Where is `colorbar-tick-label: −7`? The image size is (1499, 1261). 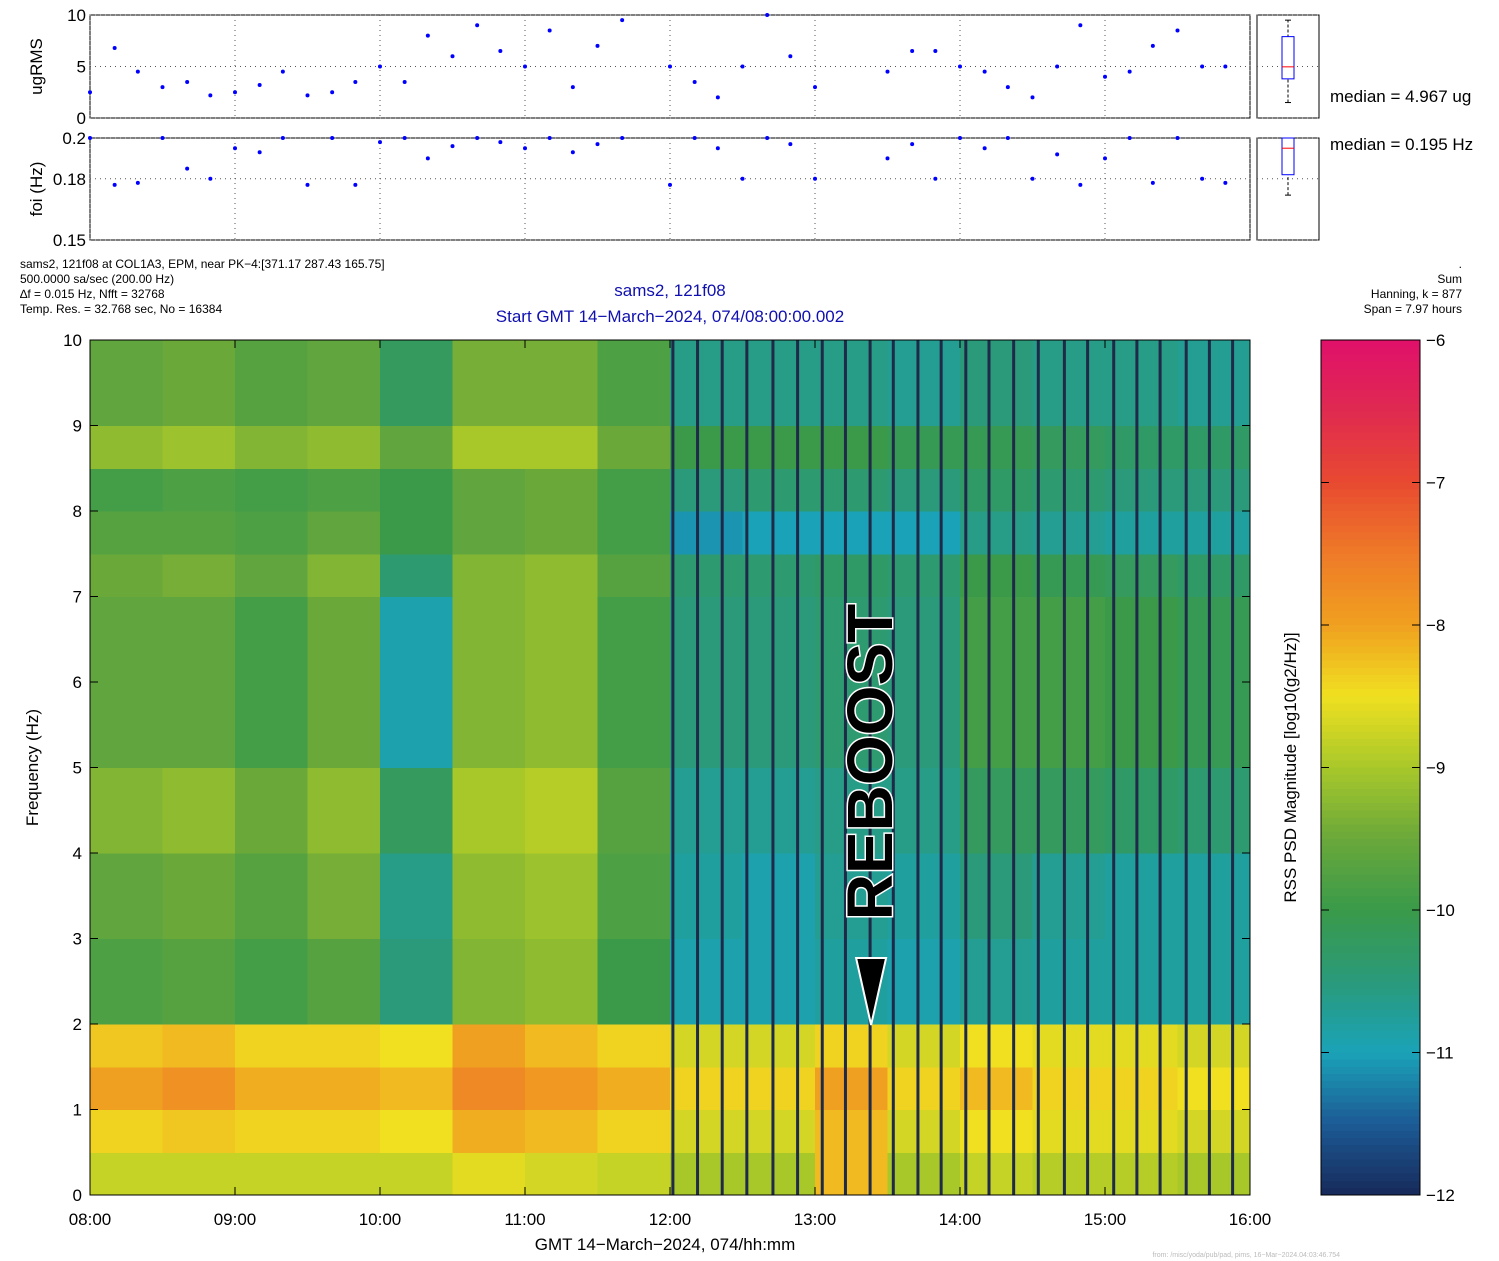 colorbar-tick-label: −7 is located at coordinates (1435, 483).